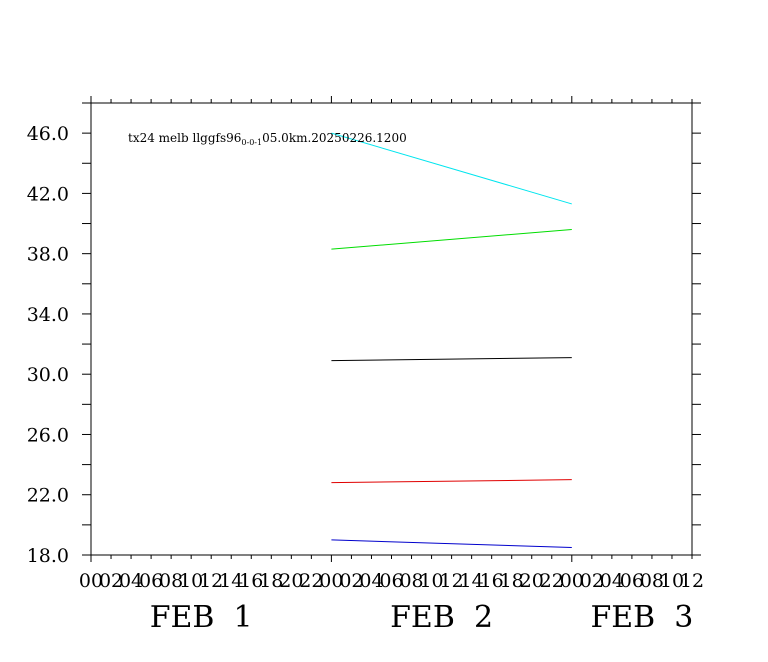 Image resolution: width=768 pixels, height=662 pixels. What do you see at coordinates (201, 617) in the screenshot?
I see `date-label: FEB 1` at bounding box center [201, 617].